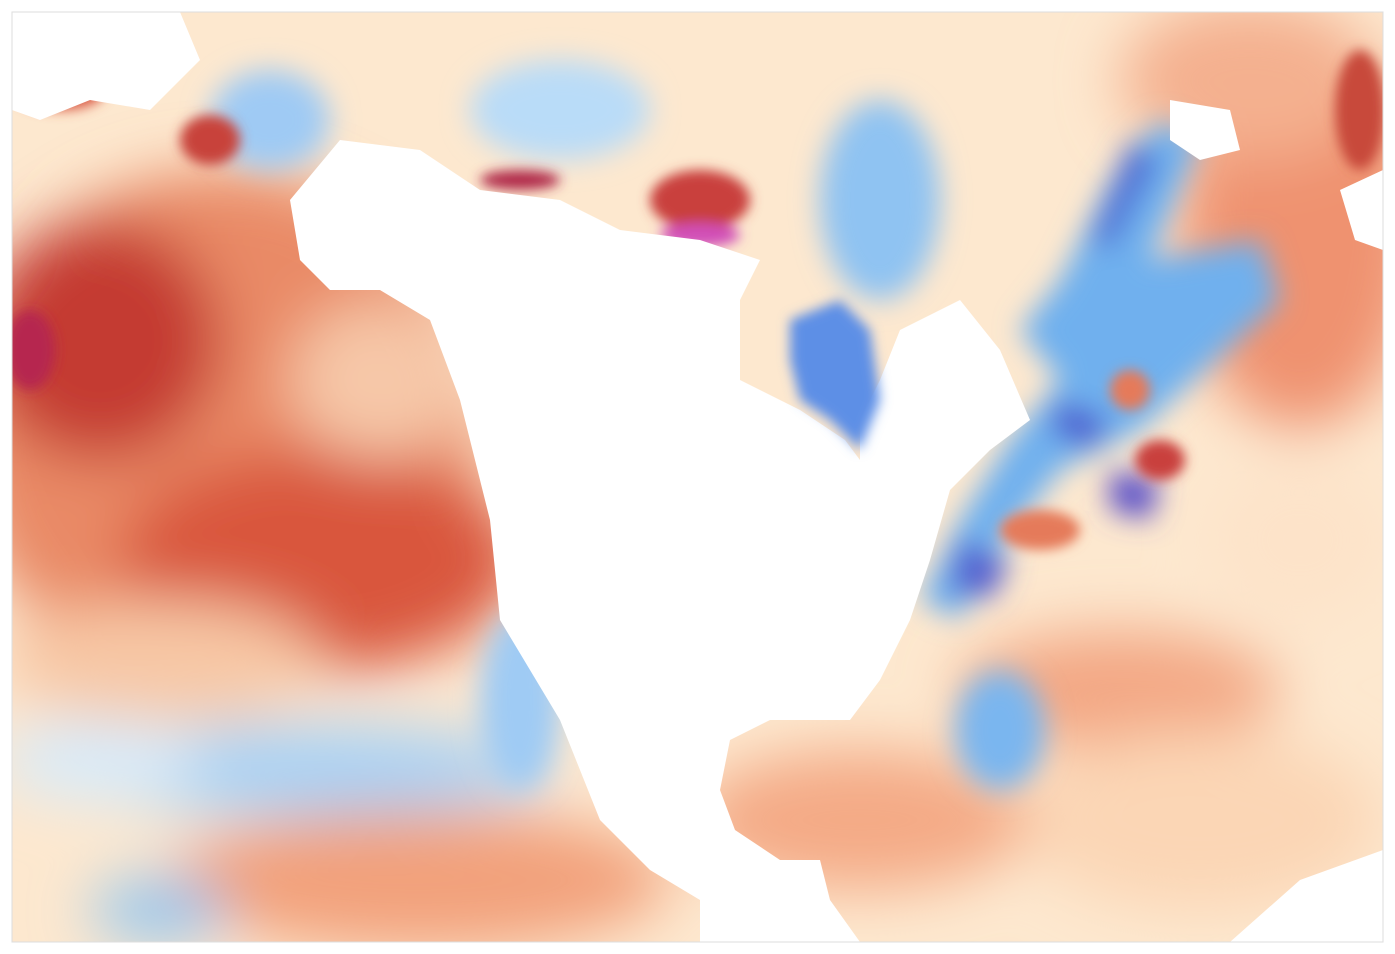 The height and width of the screenshot is (954, 1395). I want to click on land-greenland-gap, so click(1205, 130).